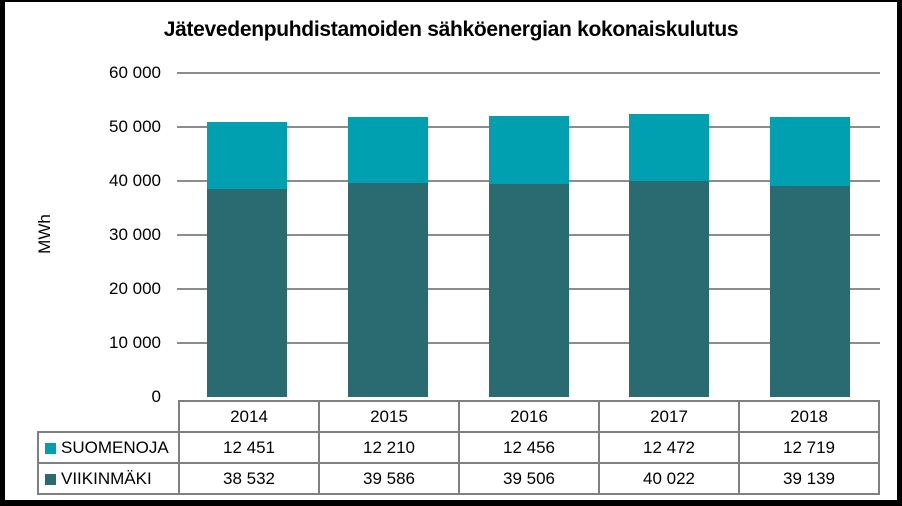 The width and height of the screenshot is (902, 506). I want to click on legend-swatch-suomenoja, so click(50, 448).